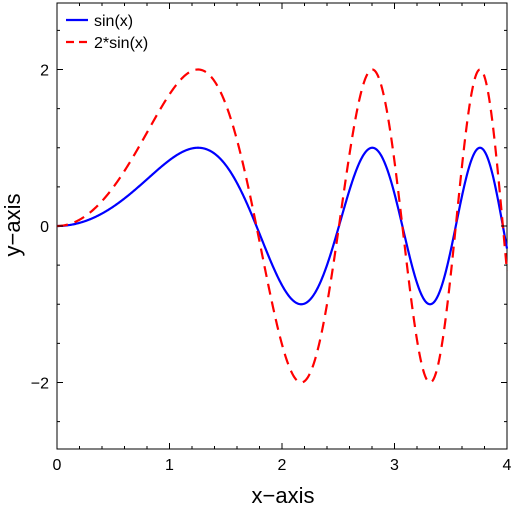 This screenshot has width=514, height=508. Describe the element at coordinates (121, 43) in the screenshot. I see `legend-label-2: 2*sin(x)` at that location.